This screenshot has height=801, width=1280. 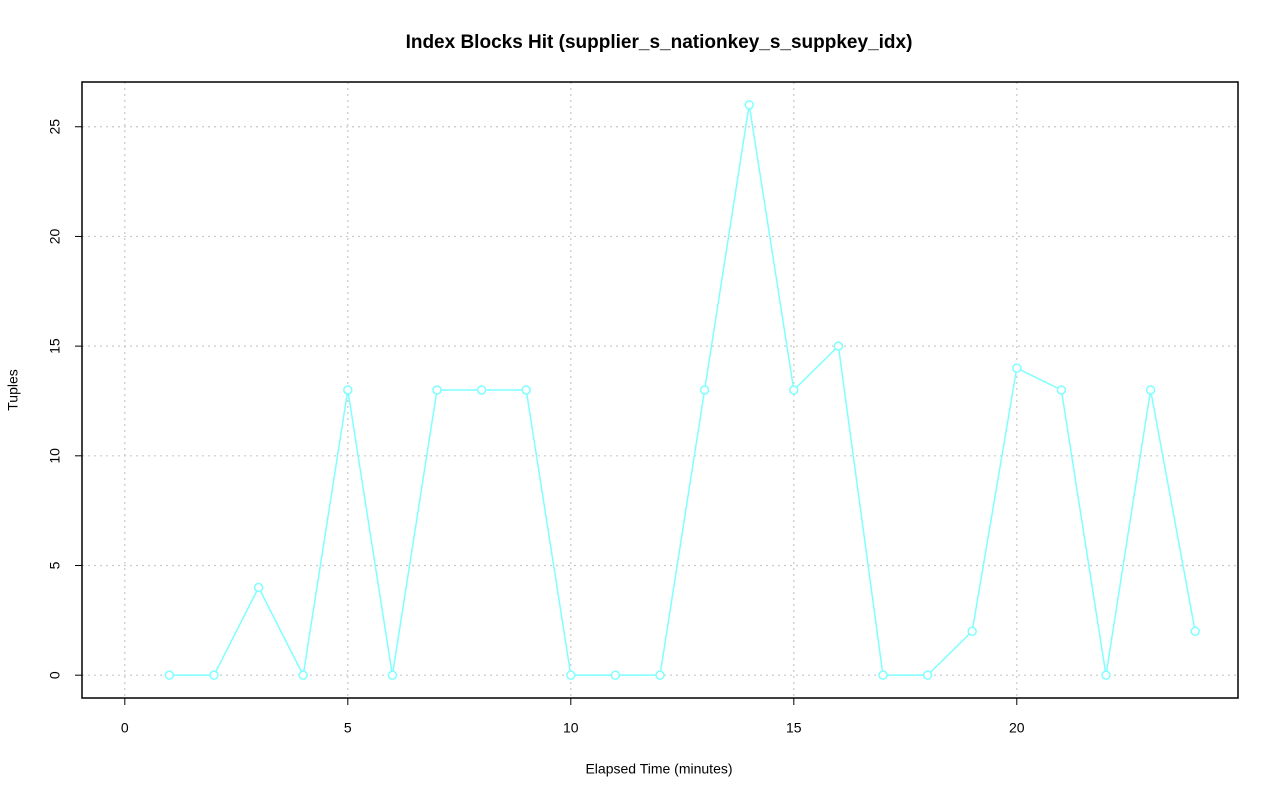 I want to click on y-tick-label: 25, so click(x=55, y=127).